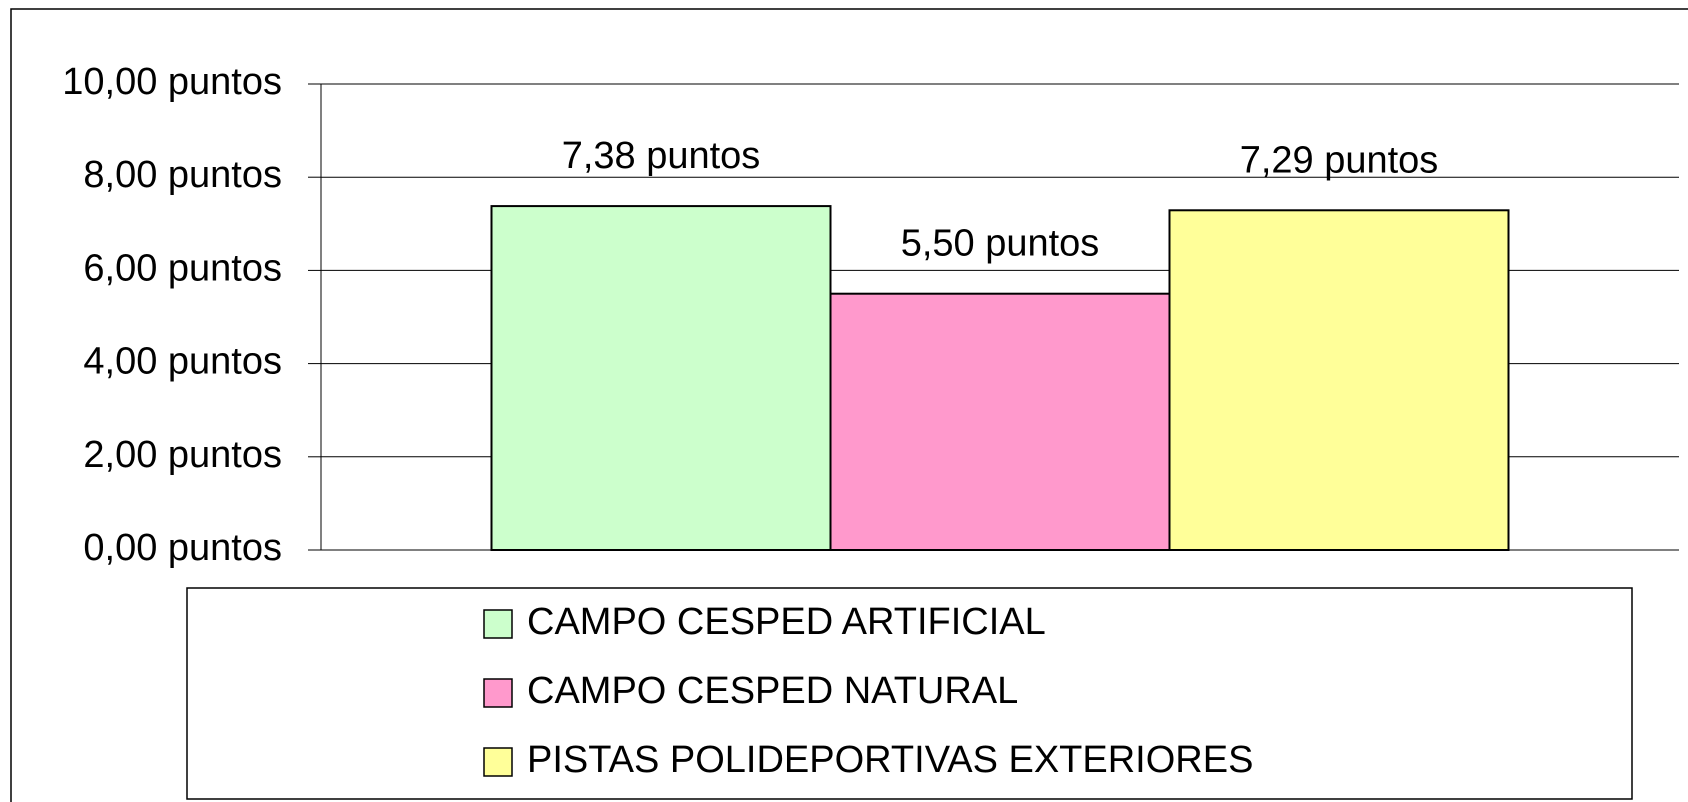 This screenshot has width=1688, height=802. Describe the element at coordinates (772, 691) in the screenshot. I see `legend-label: CAMPO CESPED NATURAL` at that location.